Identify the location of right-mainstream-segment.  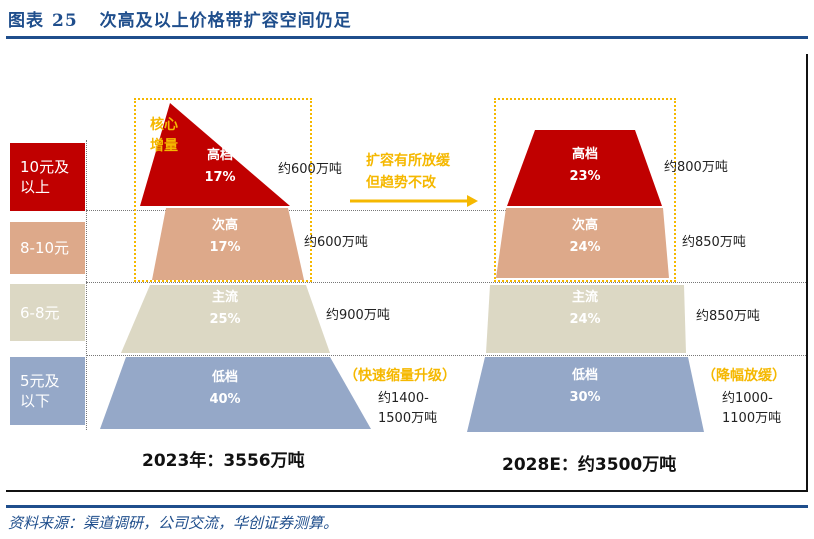
(586, 319).